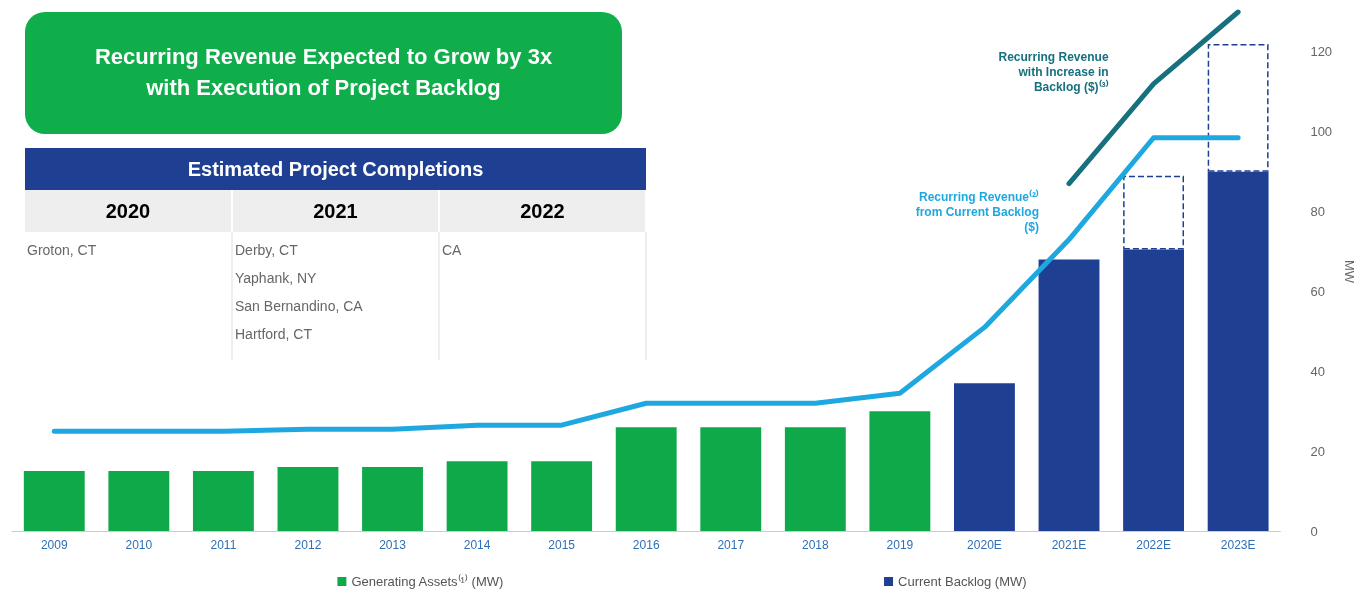 The image size is (1364, 601). What do you see at coordinates (1321, 52) in the screenshot?
I see `y-tick-label: 120` at bounding box center [1321, 52].